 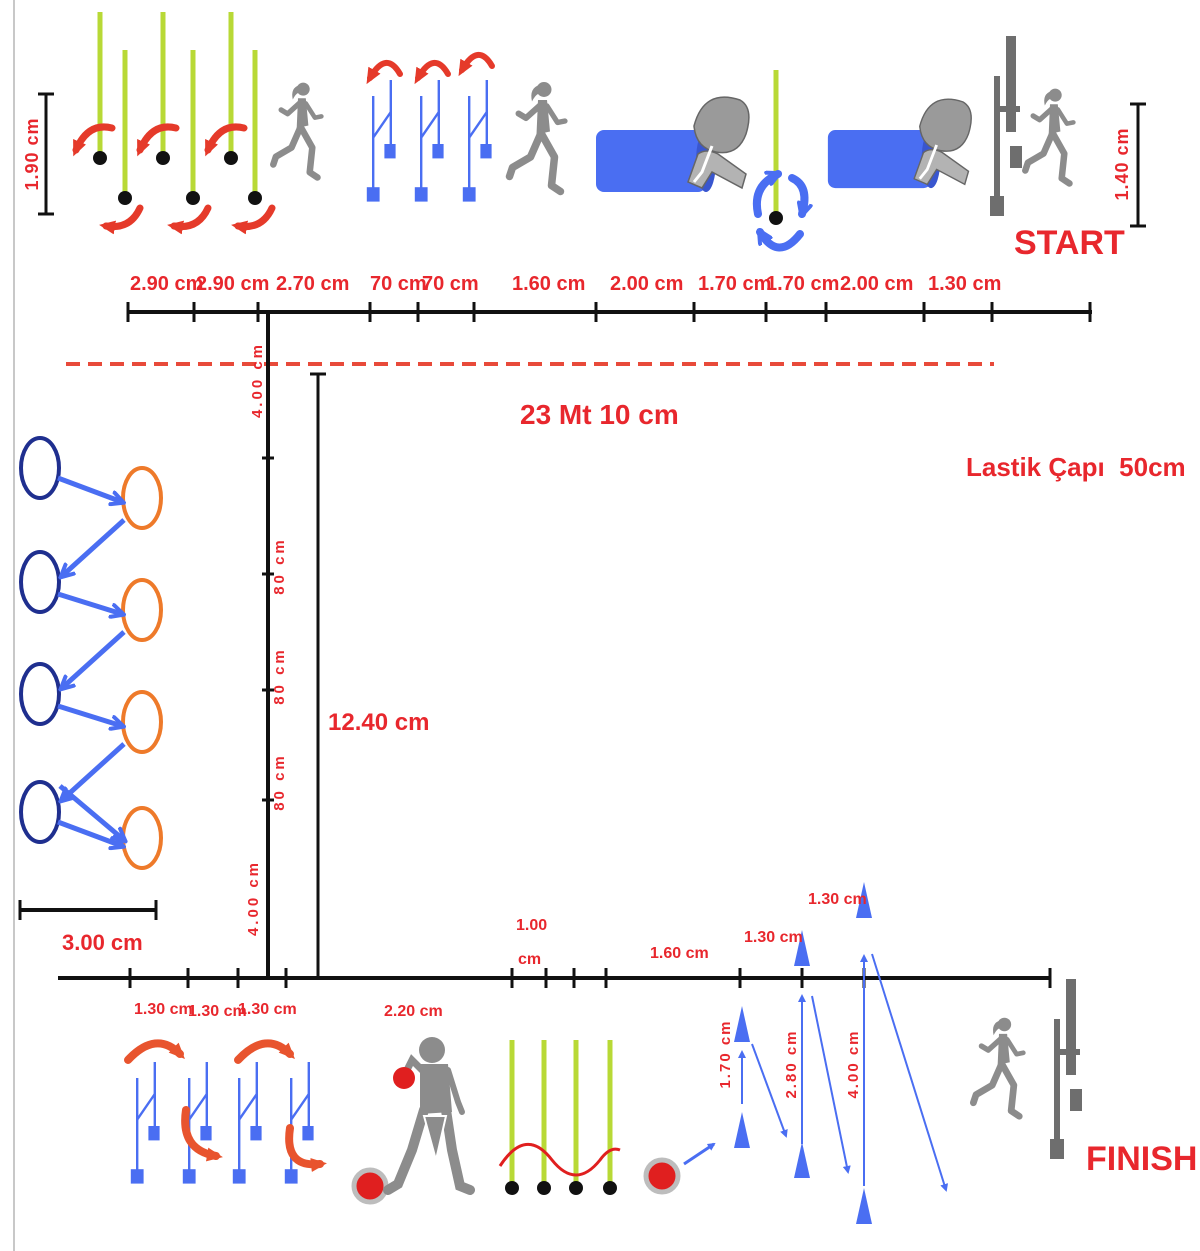 What do you see at coordinates (791, 1063) in the screenshot?
I see `cone-vertical-label: 2.80 cm` at bounding box center [791, 1063].